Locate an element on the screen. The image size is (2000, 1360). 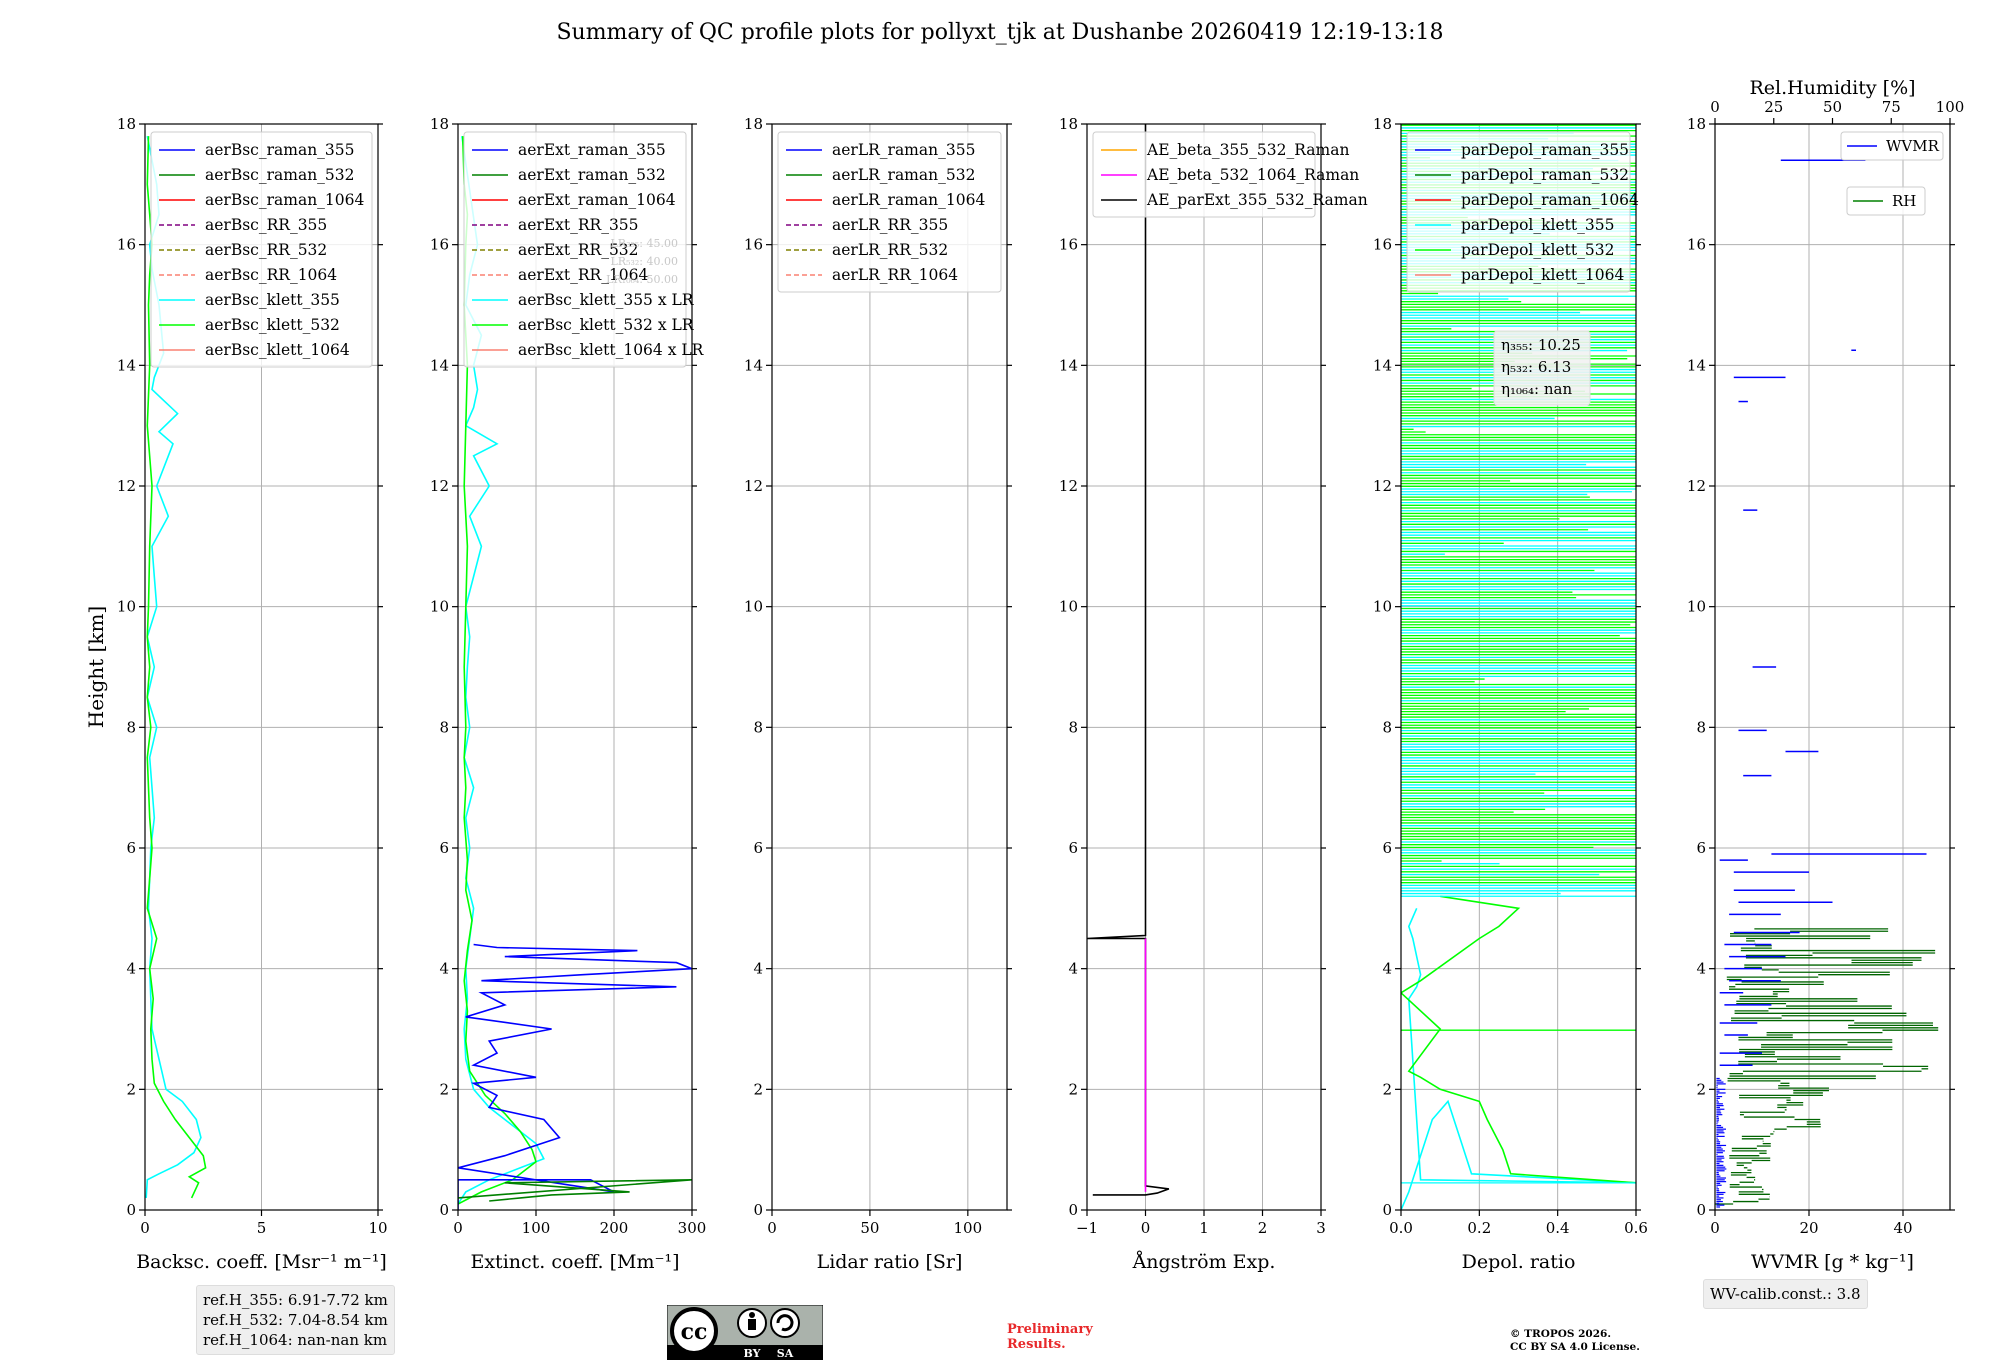
plot-area-bsc is located at coordinates (176, 667).